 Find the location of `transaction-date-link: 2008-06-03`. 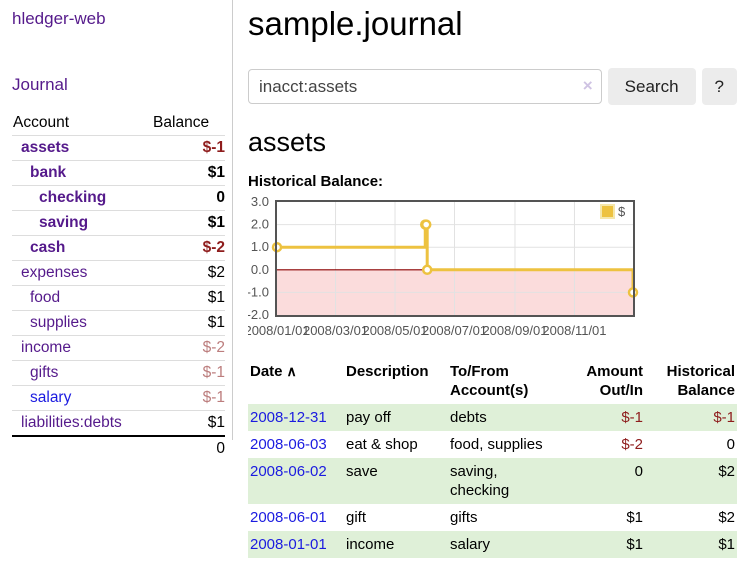

transaction-date-link: 2008-06-03 is located at coordinates (288, 444).